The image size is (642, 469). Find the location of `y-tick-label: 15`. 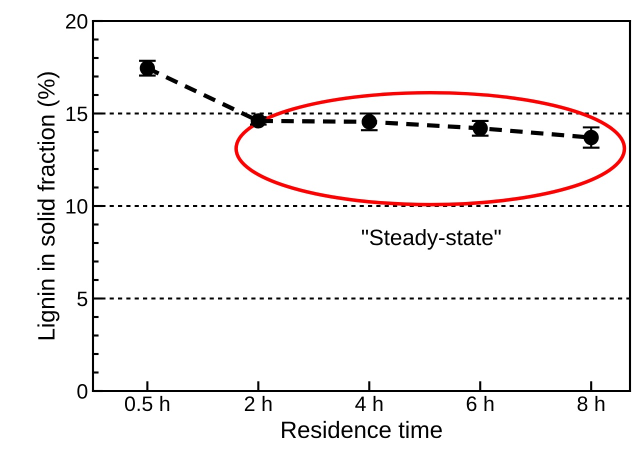

y-tick-label: 15 is located at coordinates (77, 114).